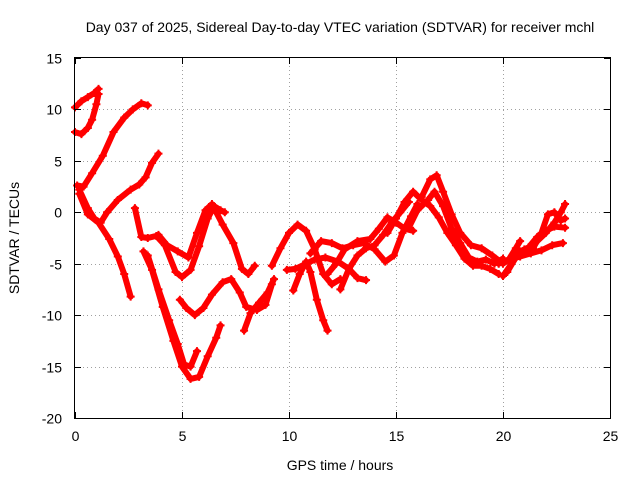 The height and width of the screenshot is (480, 640). Describe the element at coordinates (14, 238) in the screenshot. I see `y-axis-title: SDTVAR / TECUs` at that location.